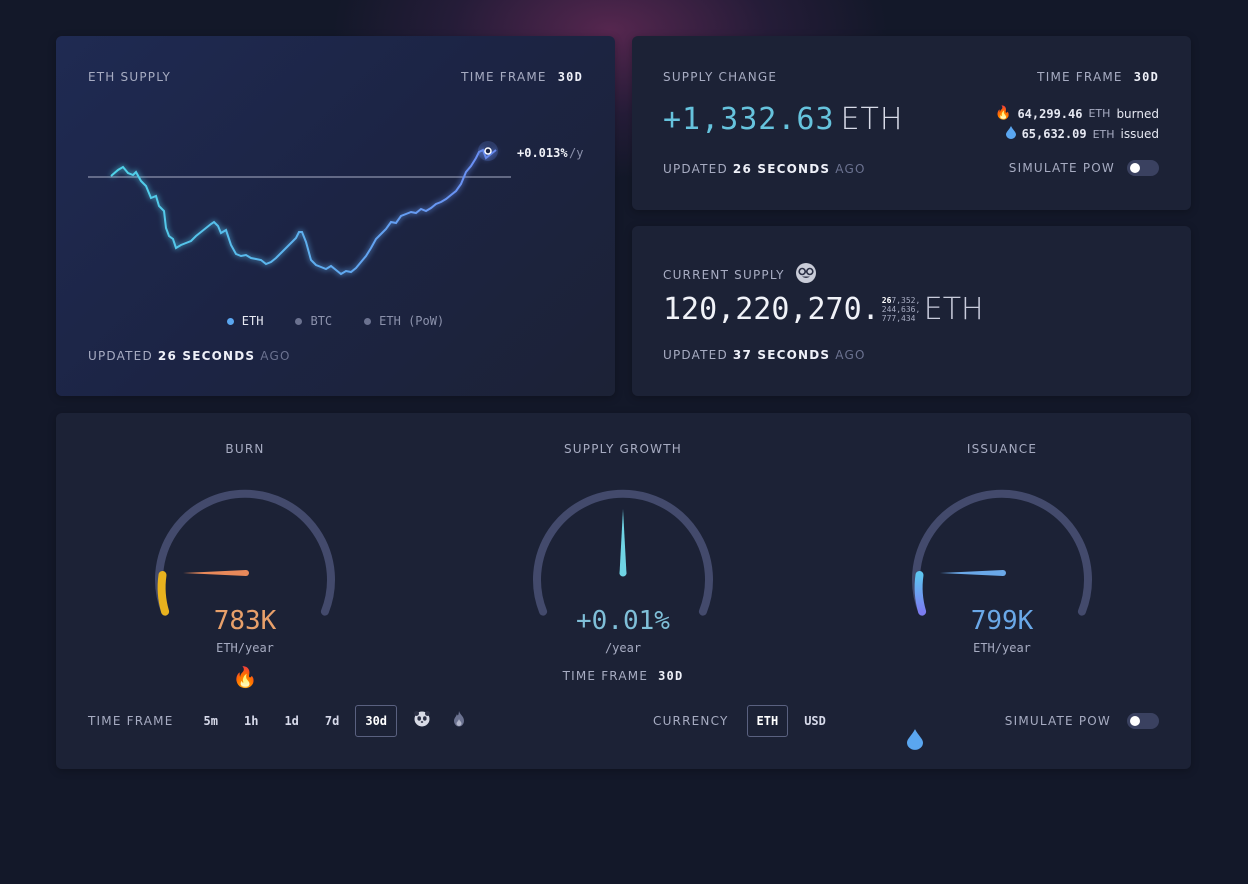 The width and height of the screenshot is (1248, 884). Describe the element at coordinates (131, 721) in the screenshot. I see `time-frame-selector-label: TIME FRAME` at that location.